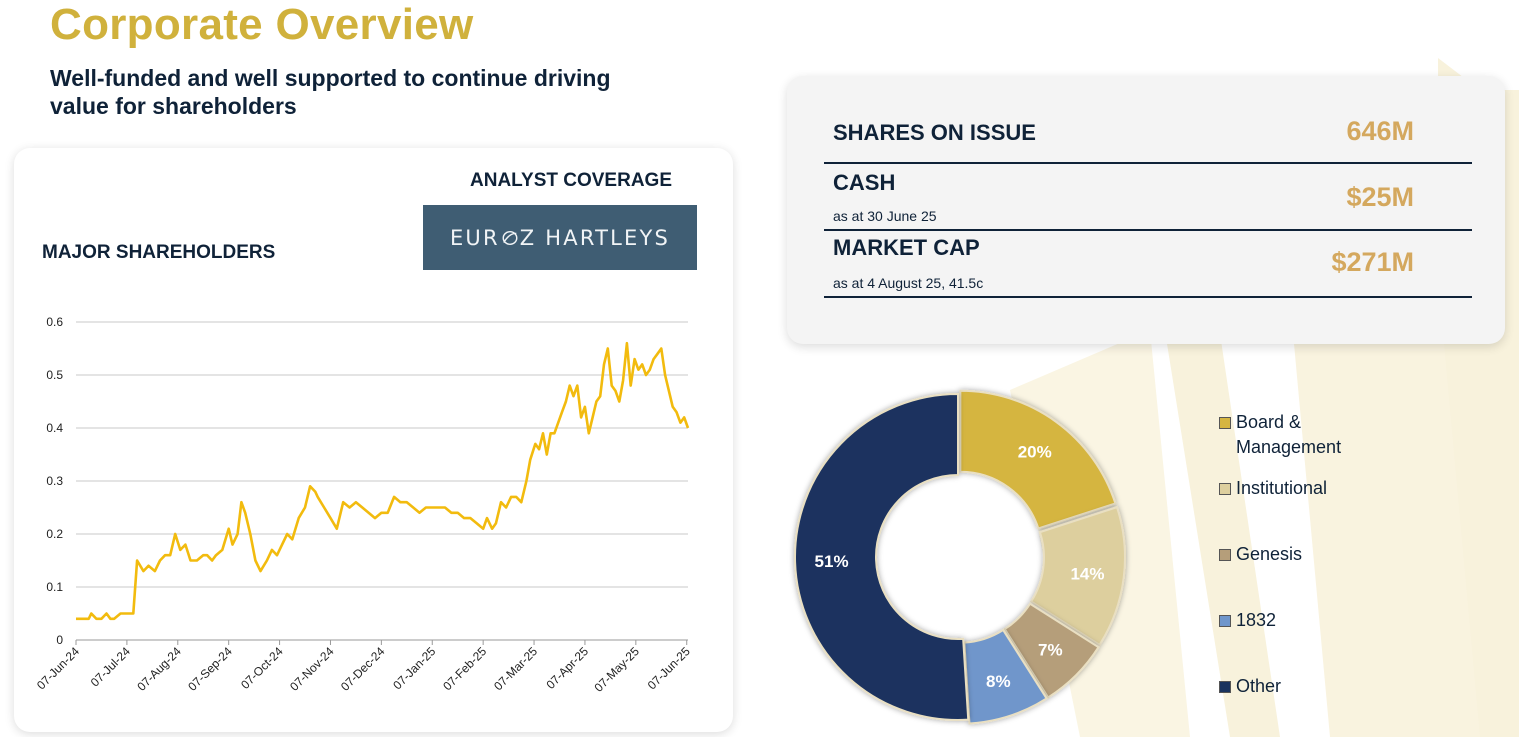 Image resolution: width=1519 pixels, height=737 pixels. I want to click on y-tick-label: 0.5, so click(54, 375).